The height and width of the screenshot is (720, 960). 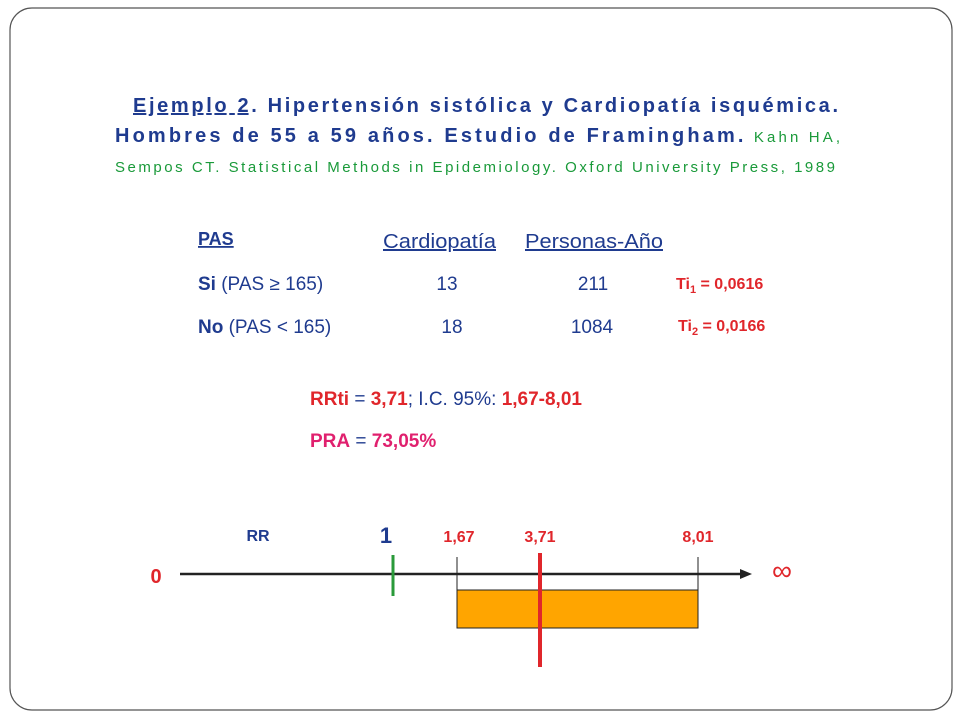 What do you see at coordinates (216, 239) in the screenshot?
I see `table-header: PAS` at bounding box center [216, 239].